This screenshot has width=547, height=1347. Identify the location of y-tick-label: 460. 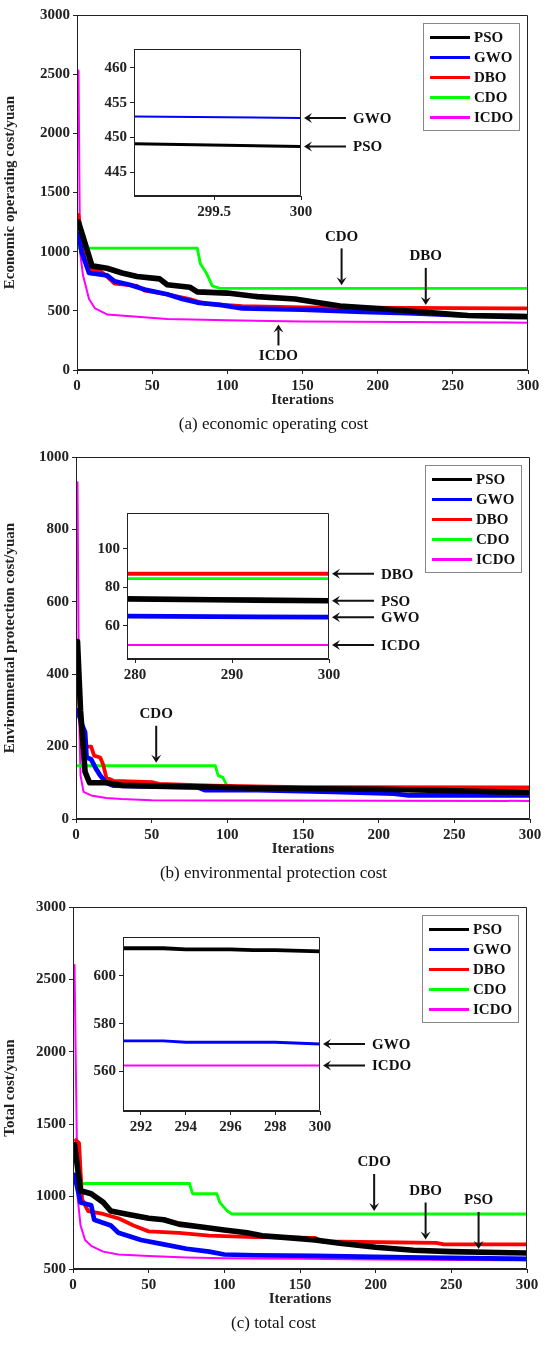
(115, 66).